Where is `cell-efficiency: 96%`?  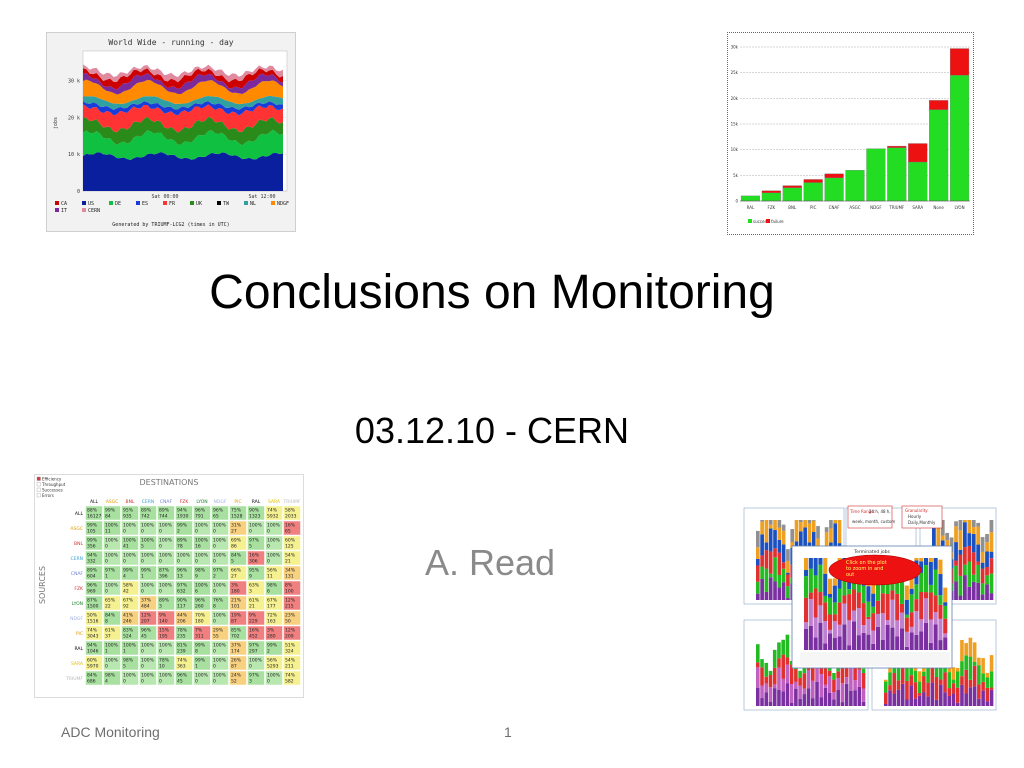 cell-efficiency: 96% is located at coordinates (218, 511).